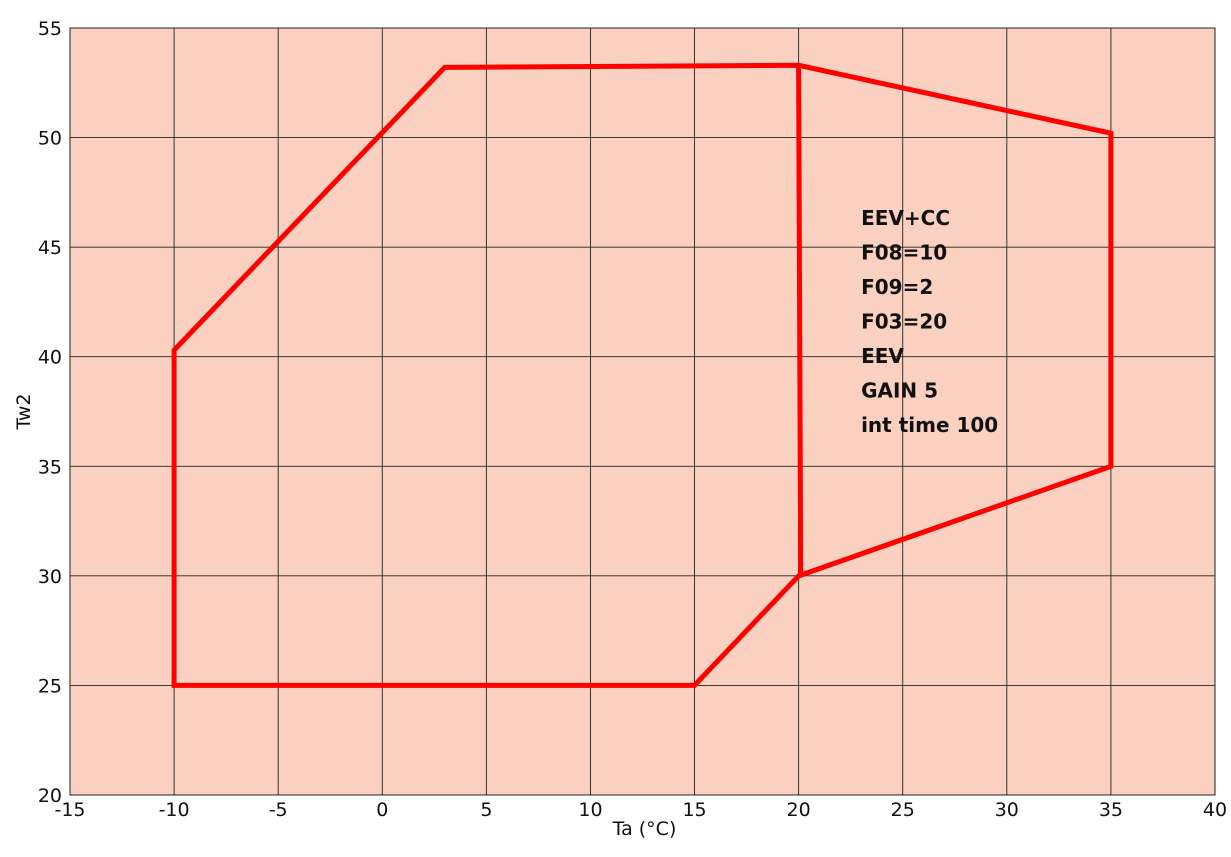 Image resolution: width=1231 pixels, height=857 pixels. Describe the element at coordinates (1007, 810) in the screenshot. I see `x-tick-label: 30` at that location.